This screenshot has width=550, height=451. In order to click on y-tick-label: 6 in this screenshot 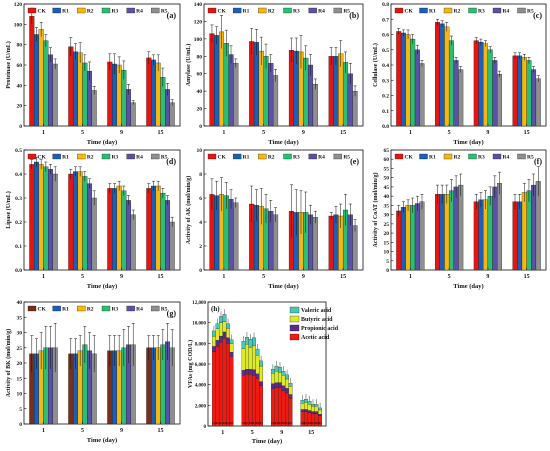, I will do `click(200, 199)`.